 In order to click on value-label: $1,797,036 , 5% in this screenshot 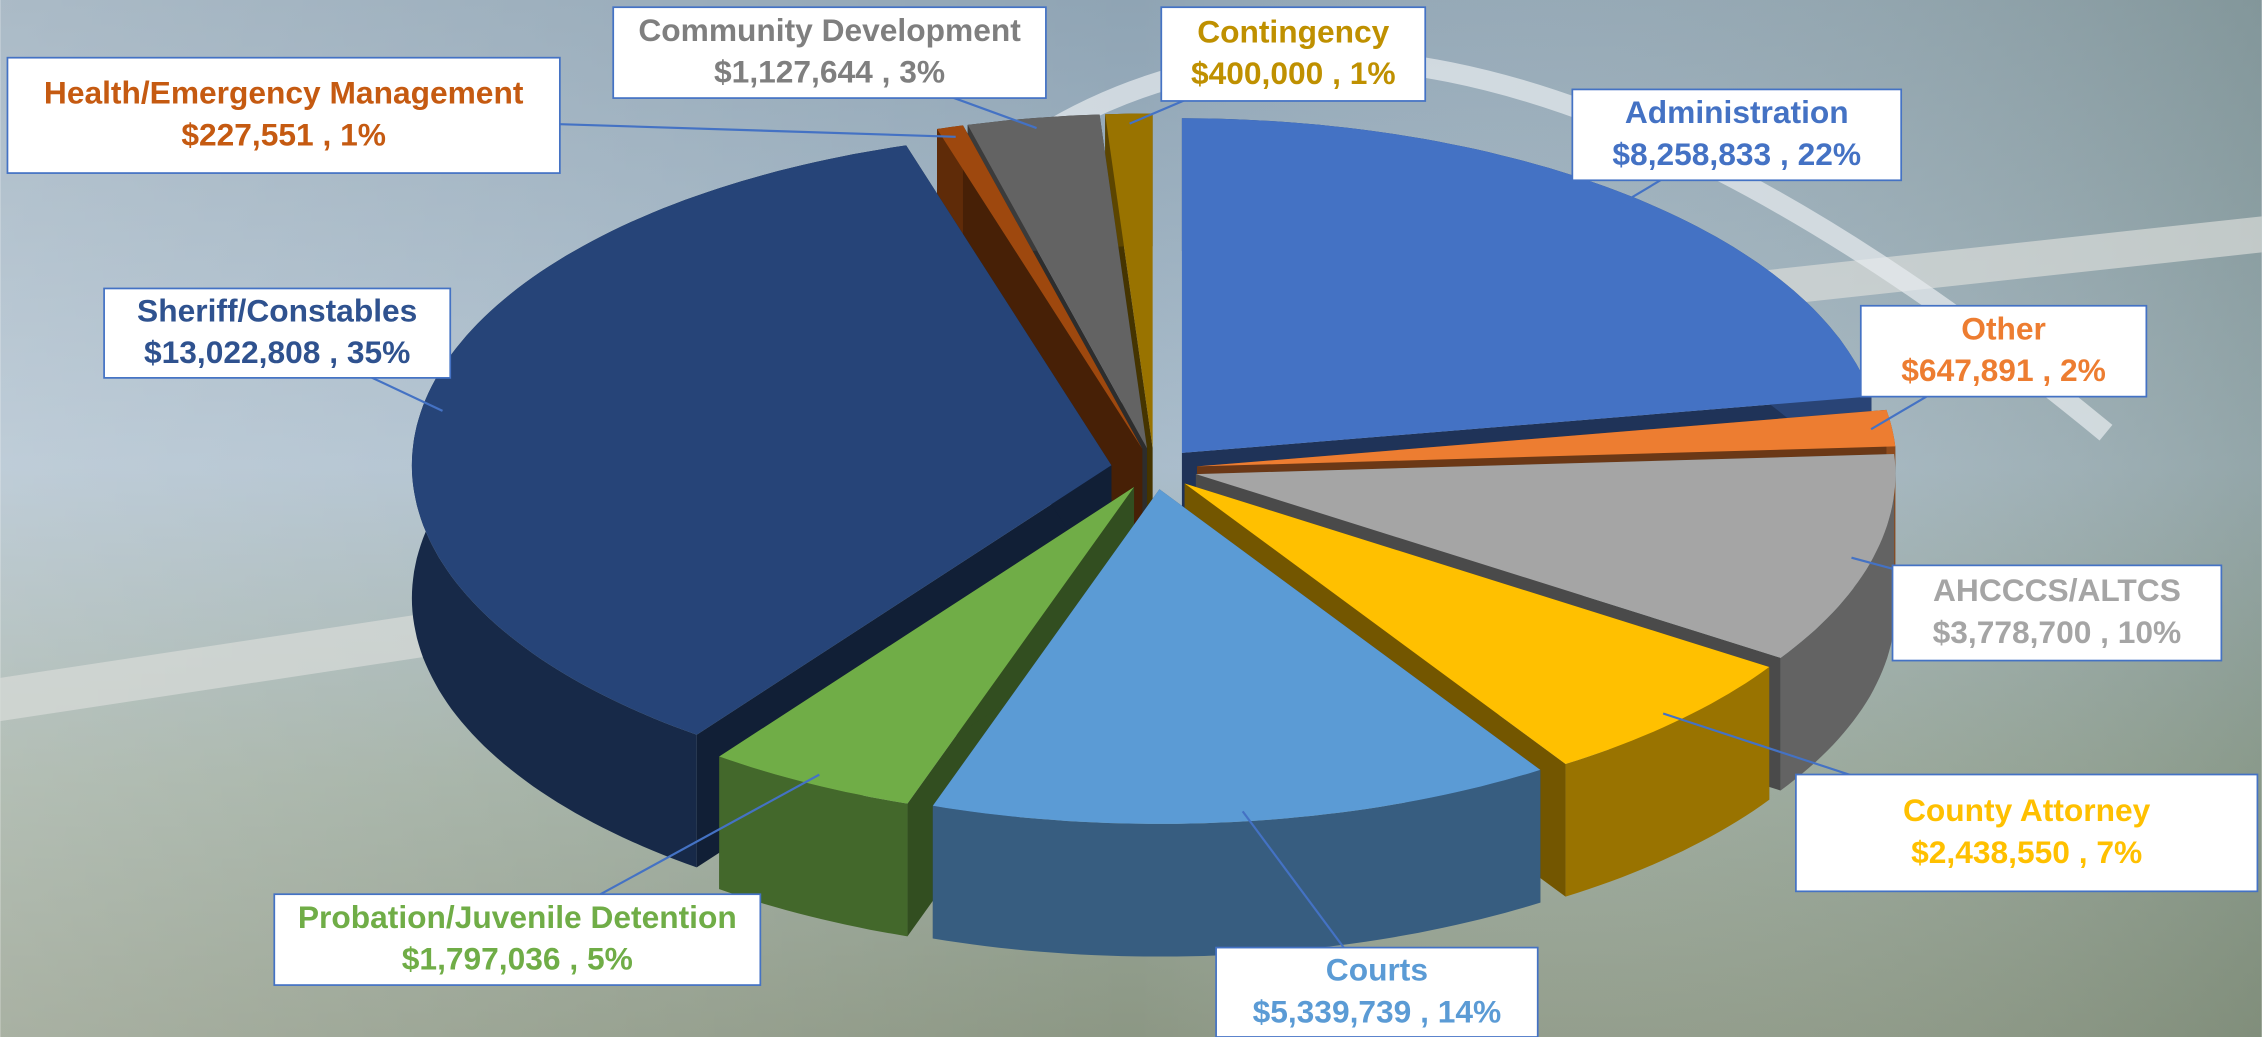, I will do `click(517, 959)`.